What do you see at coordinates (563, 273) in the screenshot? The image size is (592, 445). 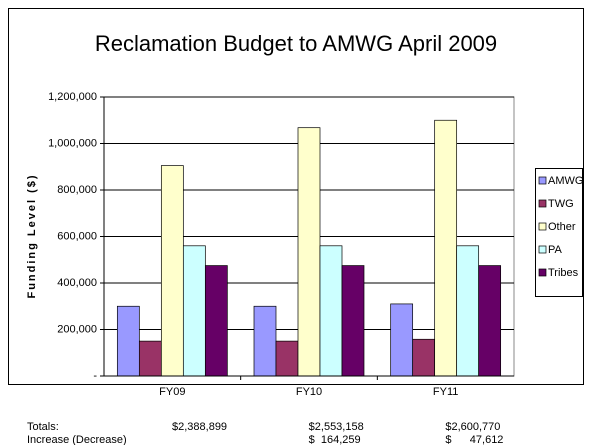 I see `legend-label: Tribes` at bounding box center [563, 273].